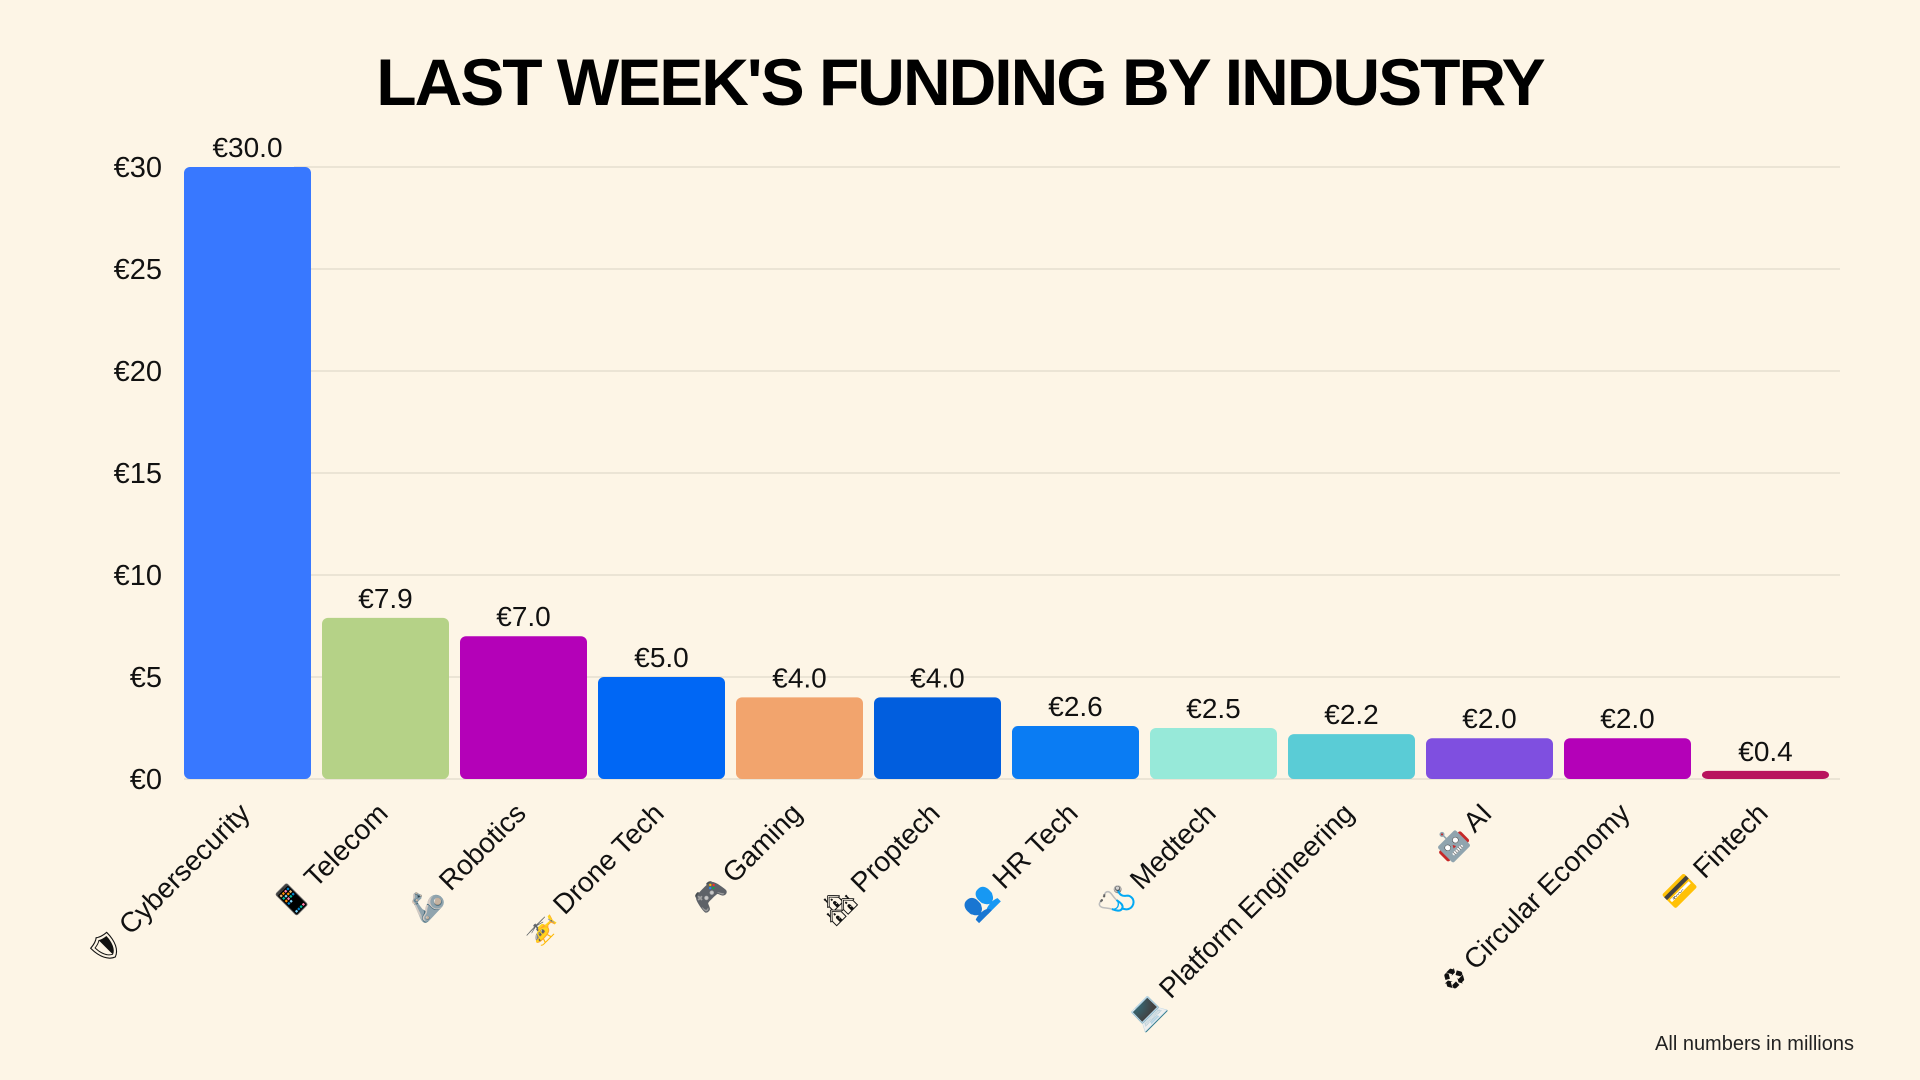 The width and height of the screenshot is (1920, 1080). I want to click on category-text: Medtech, so click(1173, 846).